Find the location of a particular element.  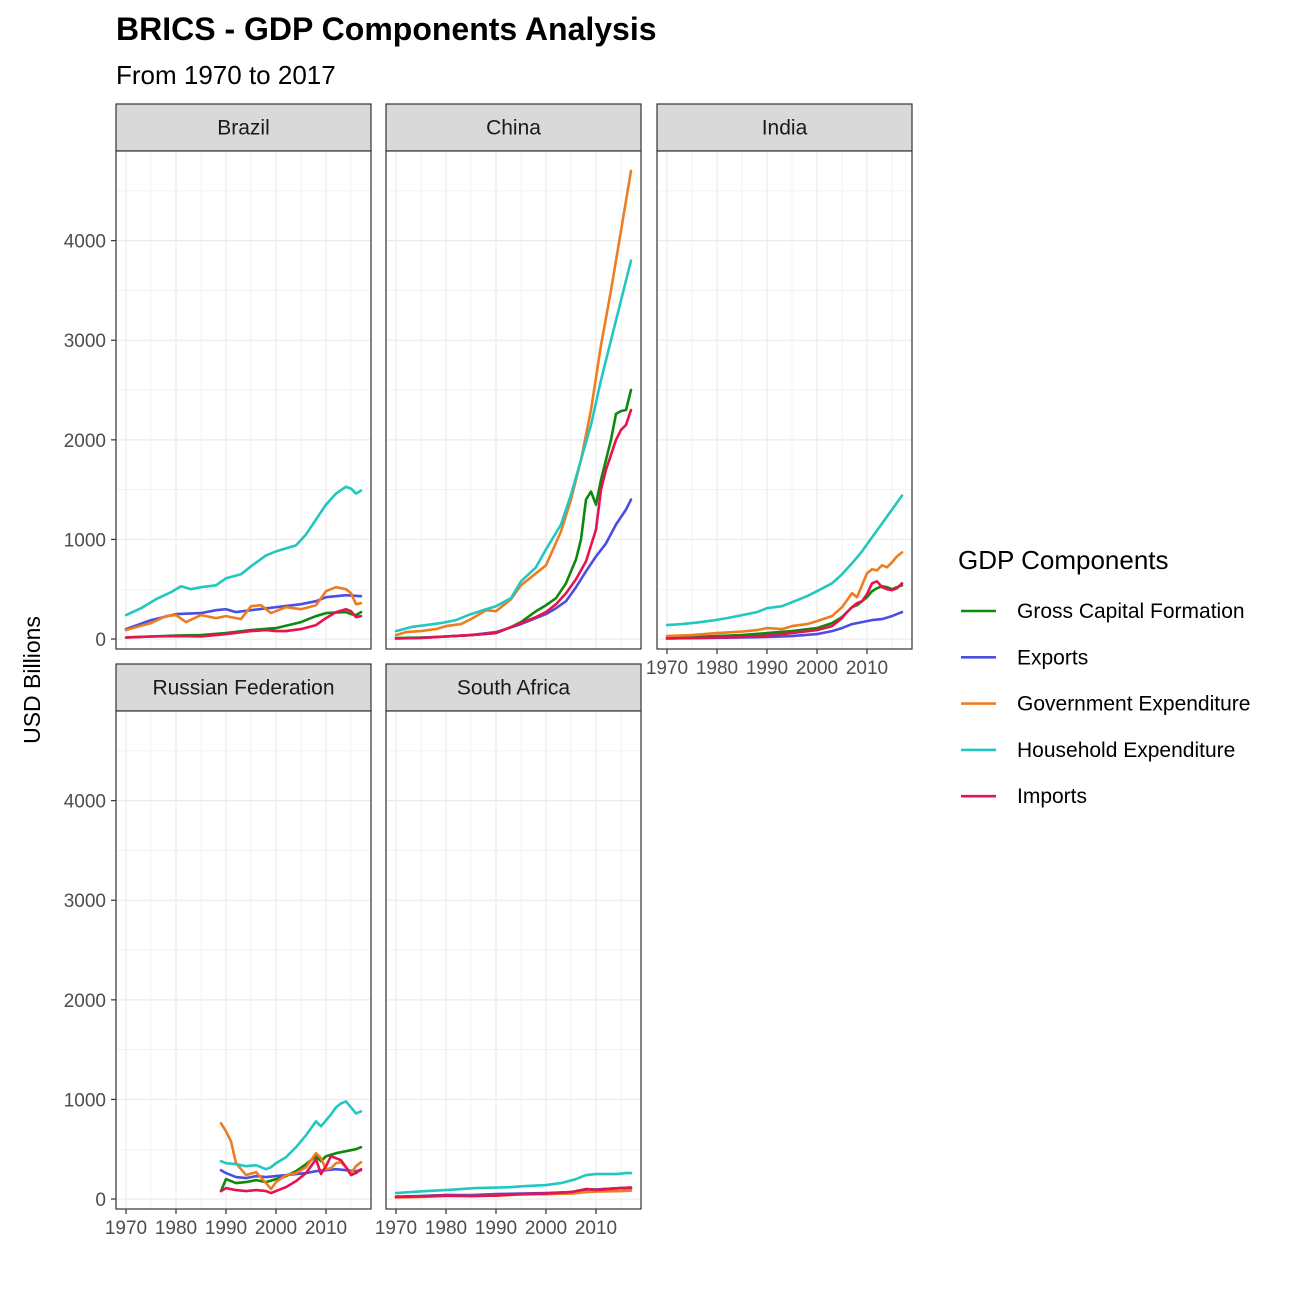

grid-india is located at coordinates (784, 400).